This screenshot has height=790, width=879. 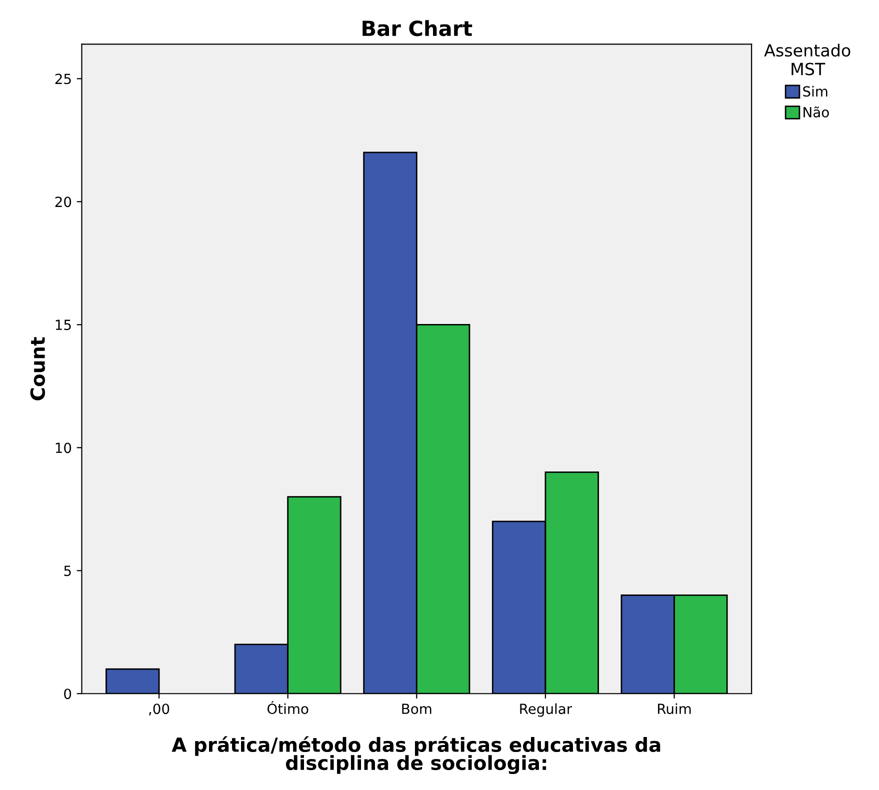 What do you see at coordinates (63, 325) in the screenshot?
I see `y-tick-label: 15` at bounding box center [63, 325].